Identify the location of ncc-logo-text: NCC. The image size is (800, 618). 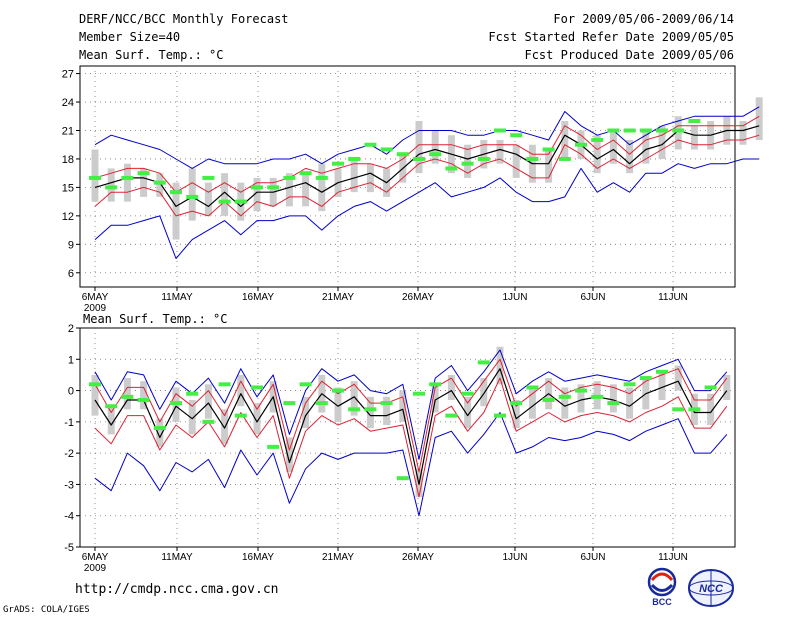
(711, 589).